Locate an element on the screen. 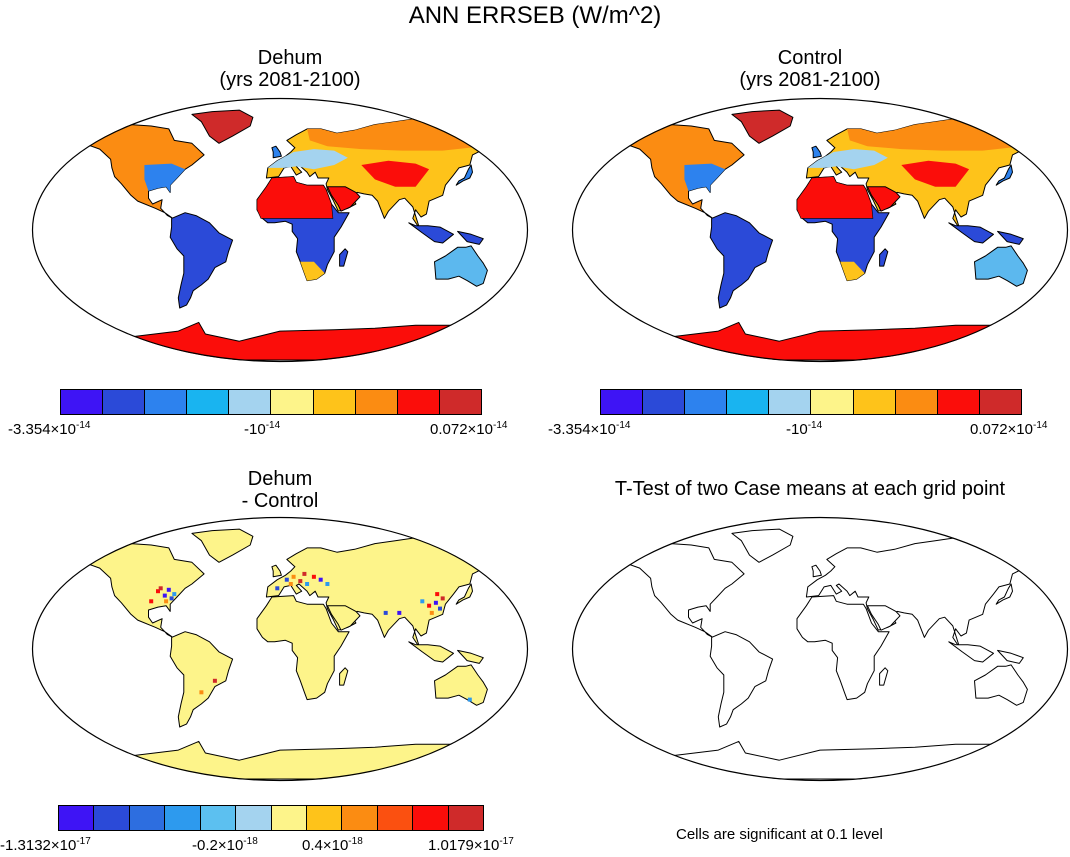 The width and height of the screenshot is (1070, 857). map-control-map-outline is located at coordinates (820, 230).